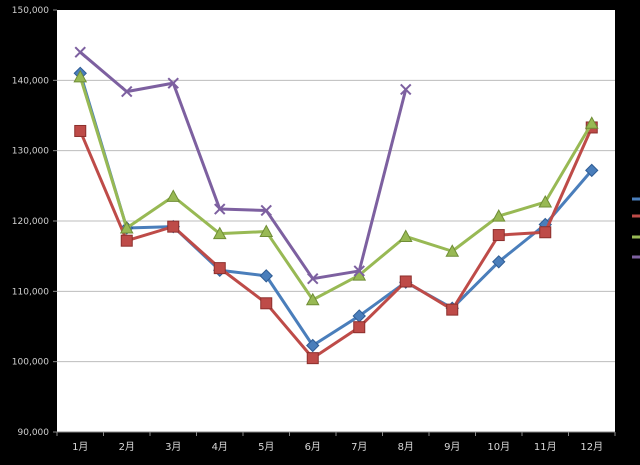  Describe the element at coordinates (80, 447) in the screenshot. I see `x-tick-label: 1月` at that location.